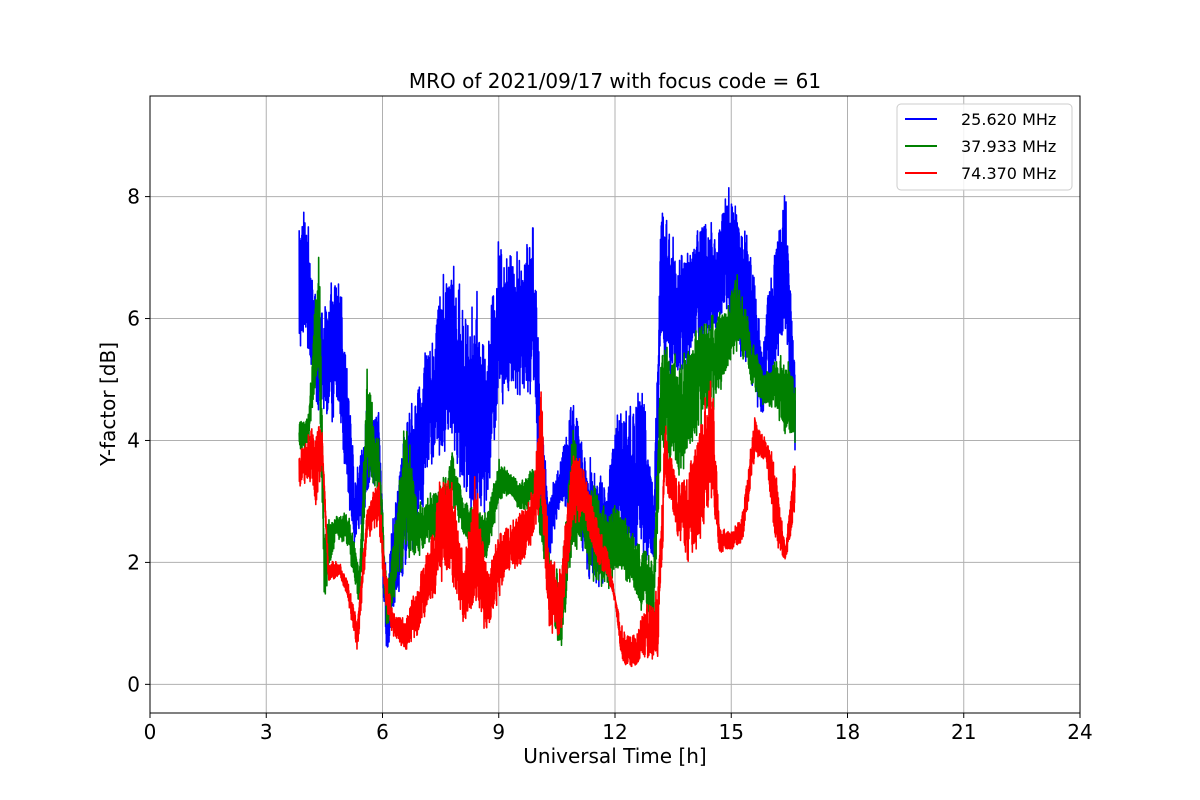  What do you see at coordinates (615, 81) in the screenshot?
I see `chart-title: MRO of 2021/09/17 with focus code = 61` at bounding box center [615, 81].